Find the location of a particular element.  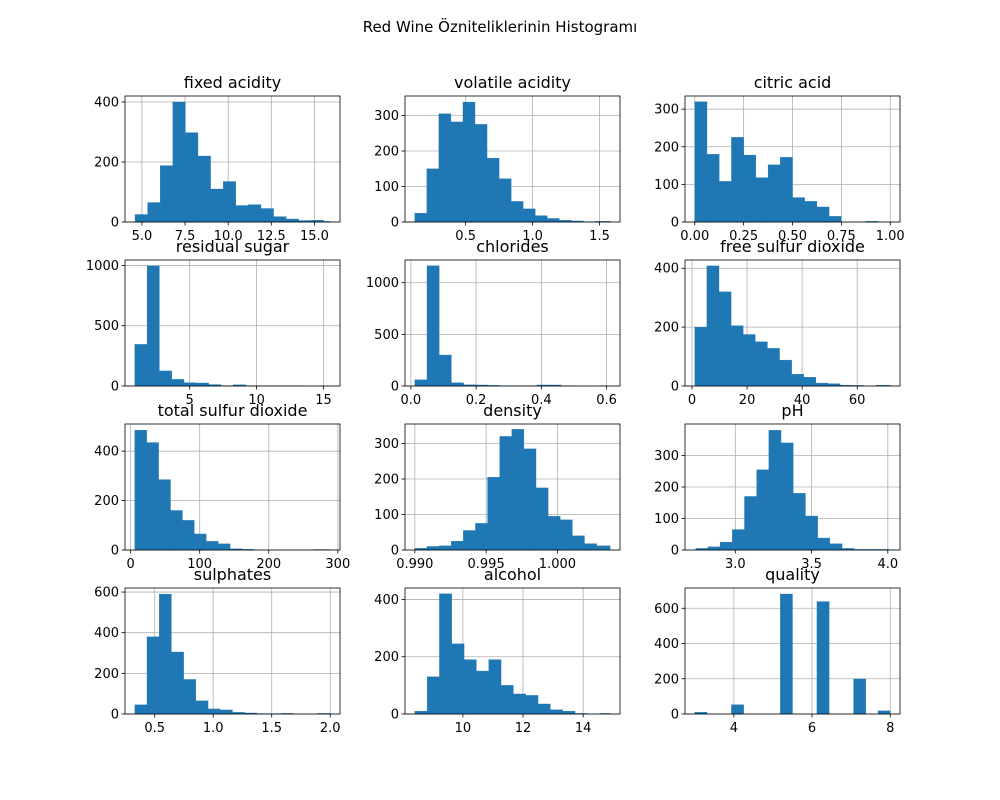

subplot-quality: 4 6 8 0 200 400 600 quality is located at coordinates (777, 650).